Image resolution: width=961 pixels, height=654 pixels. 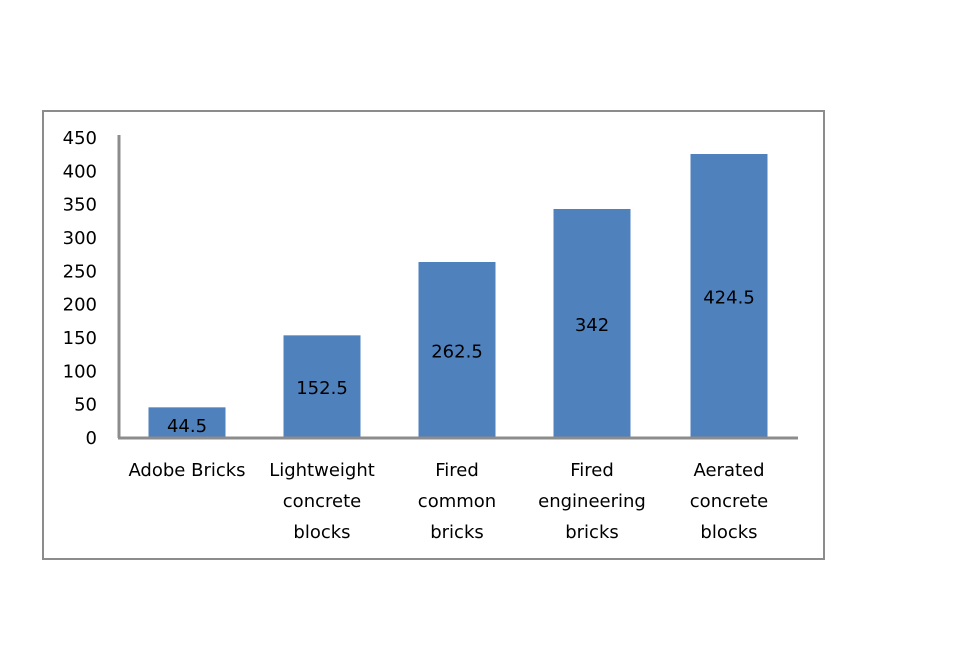 I want to click on x-tick-label: Lightweight, so click(x=322, y=470).